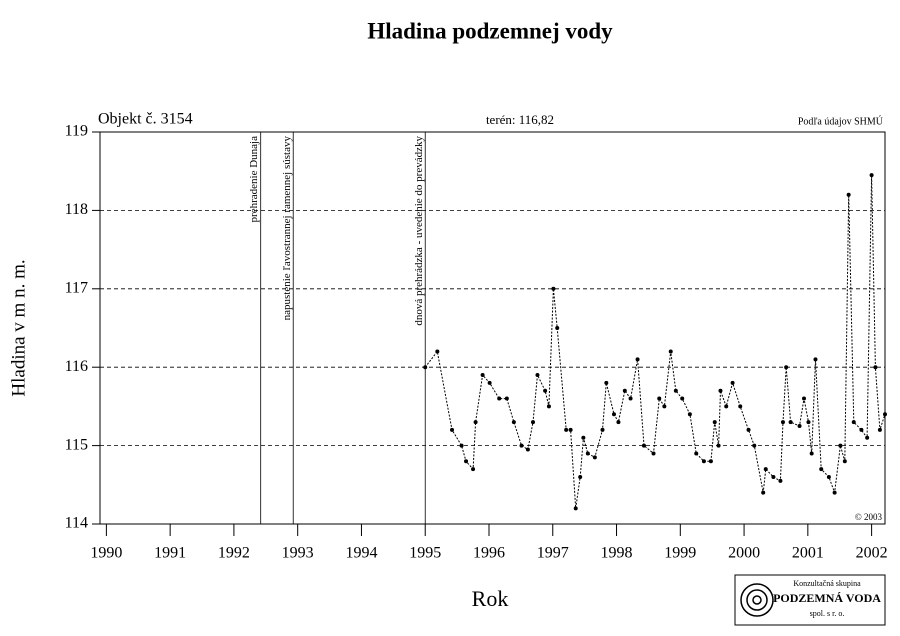  Describe the element at coordinates (827, 583) in the screenshot. I see `logo-text: Konzultačná skupina` at that location.